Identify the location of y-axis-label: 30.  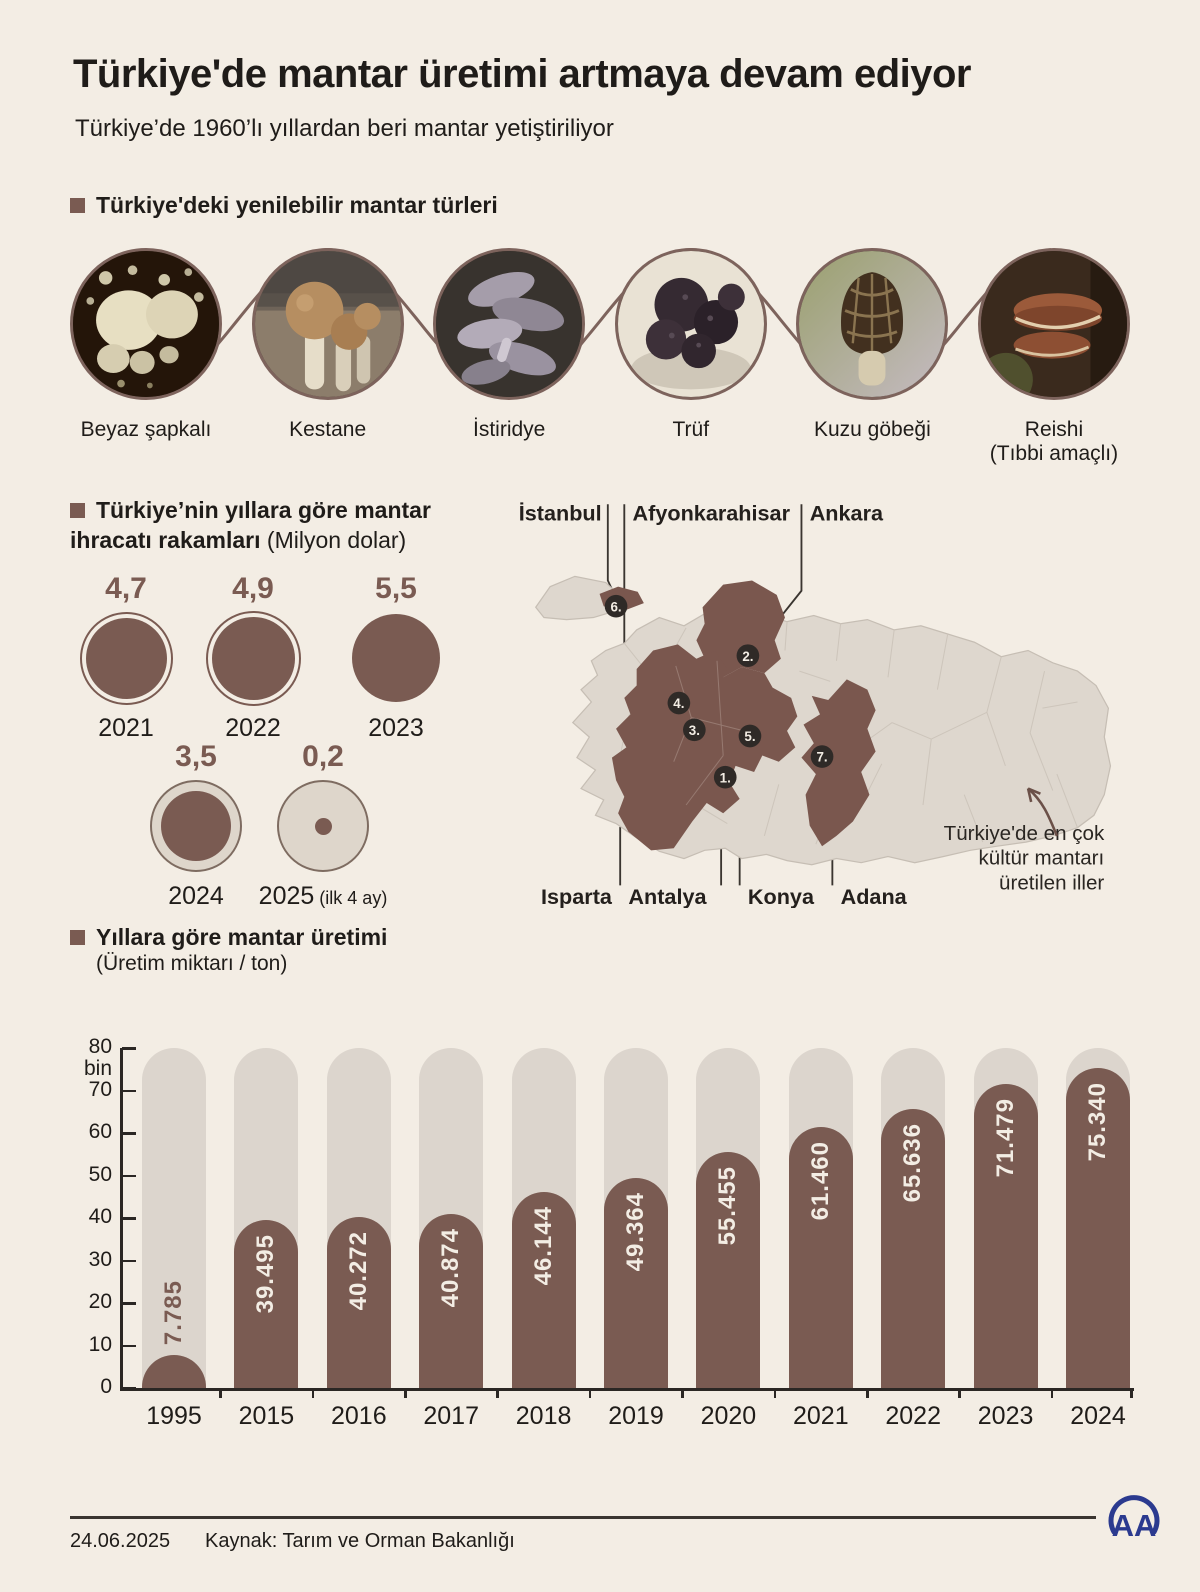
(100, 1259).